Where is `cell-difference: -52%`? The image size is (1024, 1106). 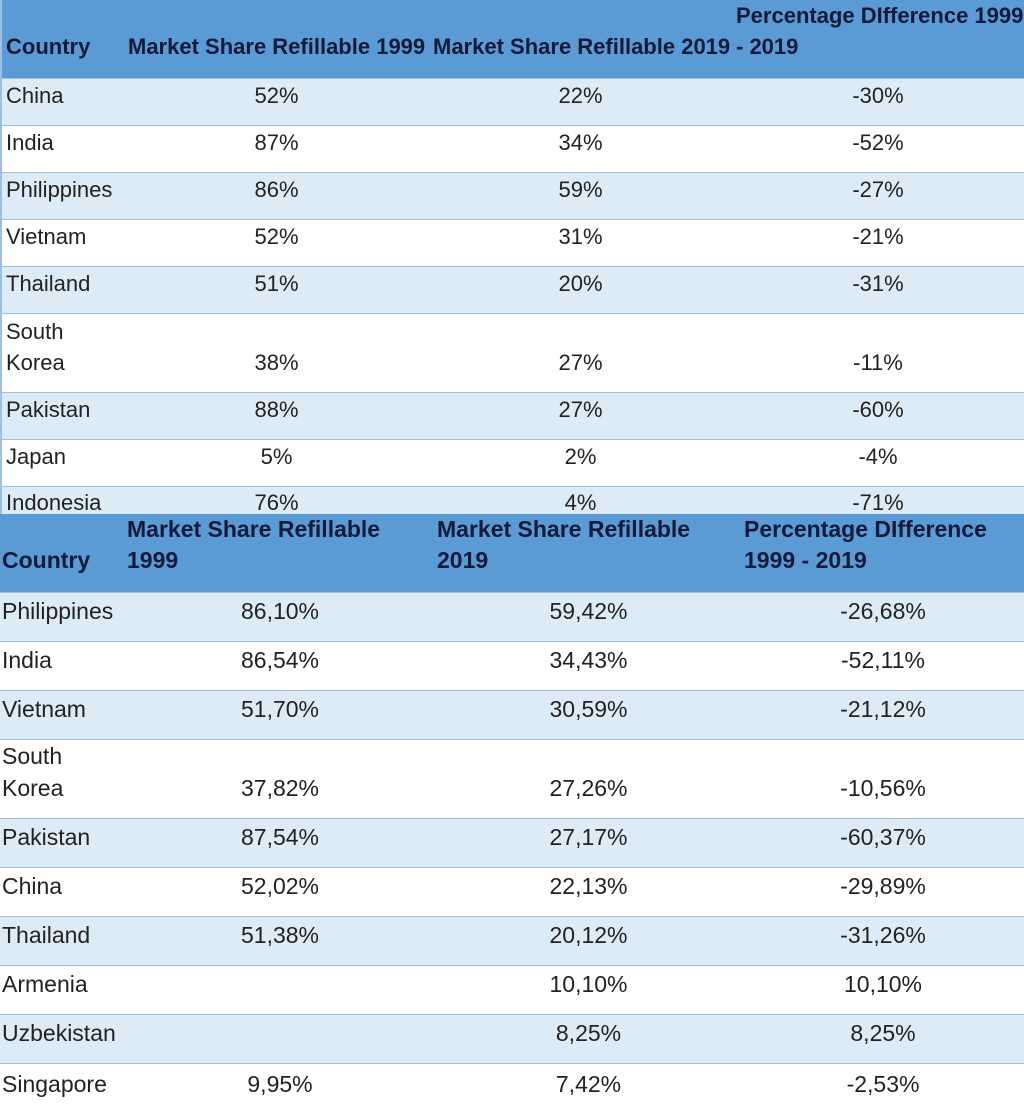
cell-difference: -52% is located at coordinates (878, 149).